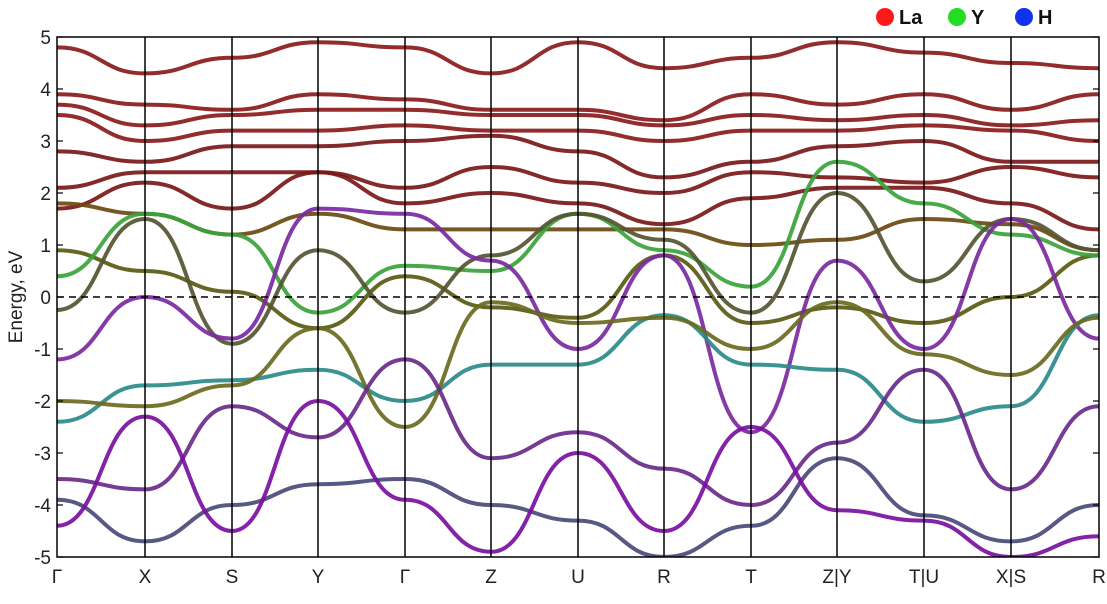  I want to click on y-tick-label: -4, so click(42, 506).